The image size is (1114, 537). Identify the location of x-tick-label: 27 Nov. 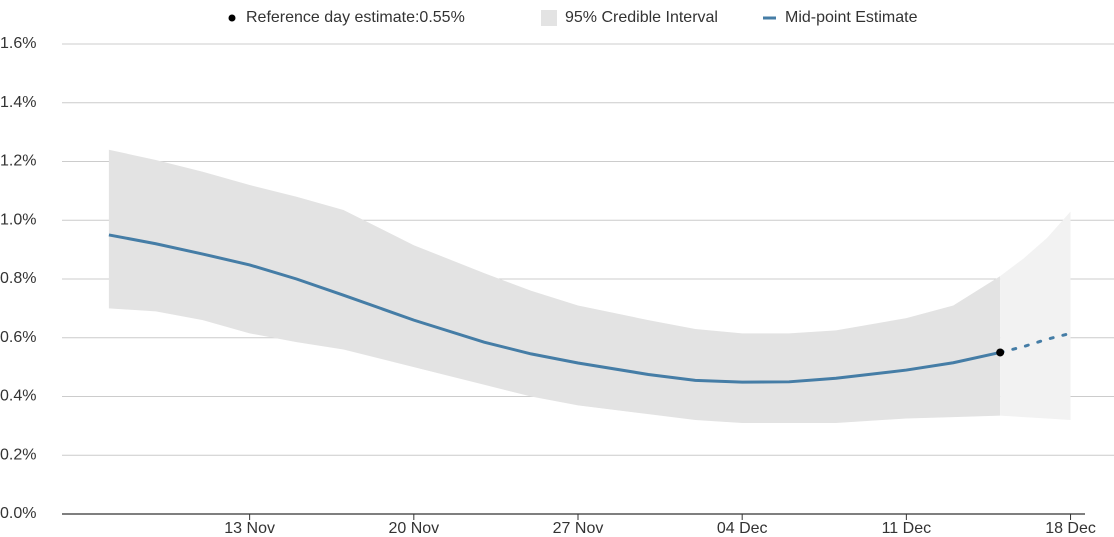
(578, 528).